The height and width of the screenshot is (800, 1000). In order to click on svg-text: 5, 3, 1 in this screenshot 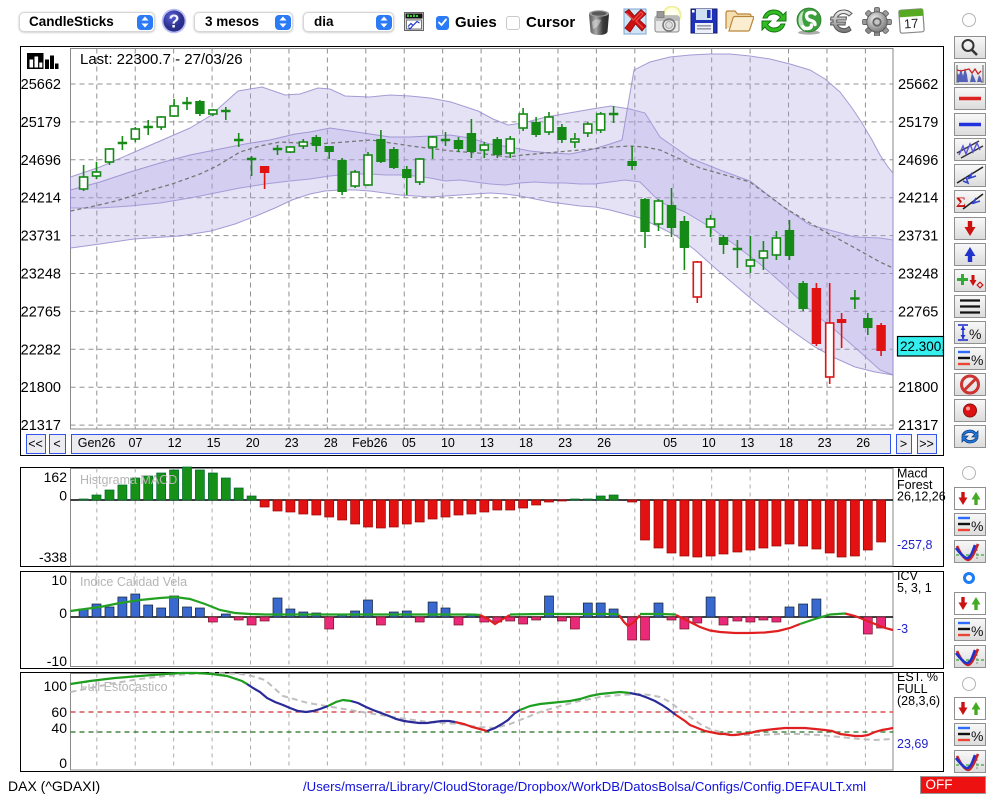, I will do `click(914, 588)`.